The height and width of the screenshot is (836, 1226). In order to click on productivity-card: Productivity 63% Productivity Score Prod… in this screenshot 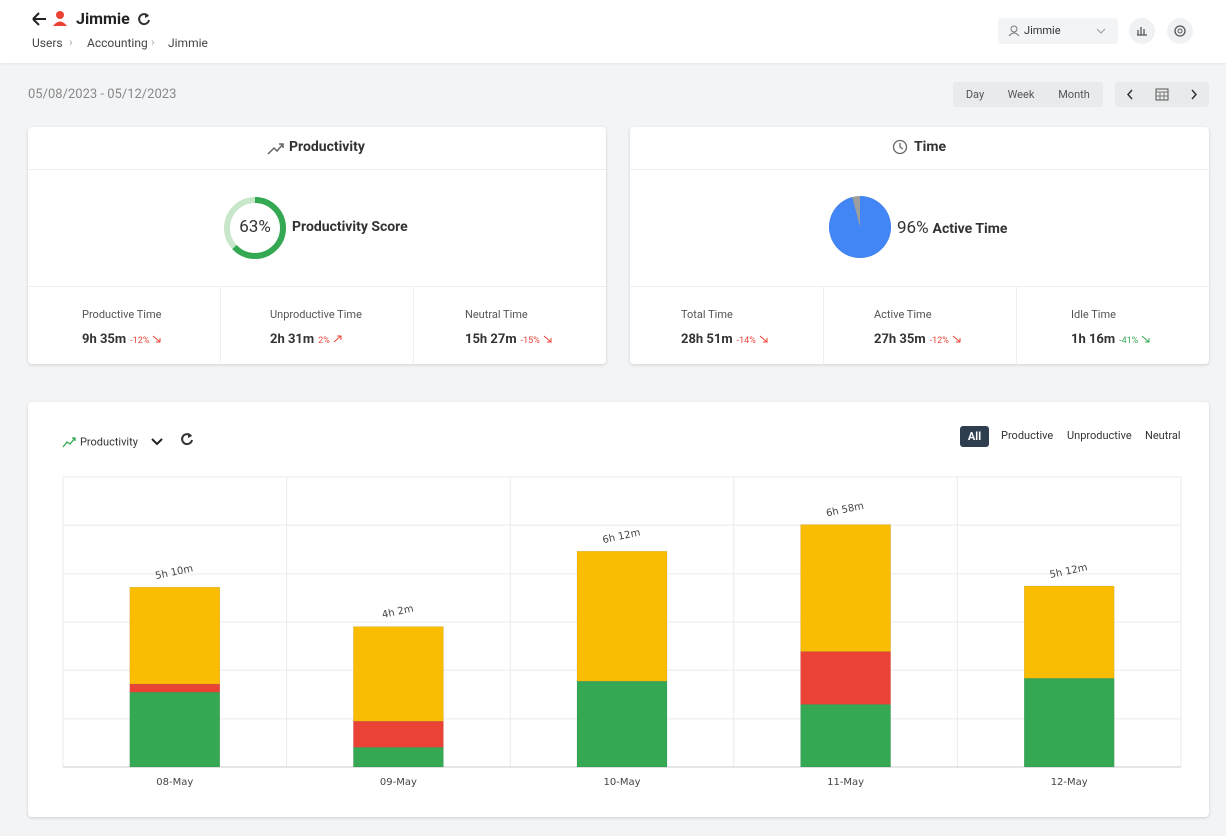, I will do `click(317, 246)`.